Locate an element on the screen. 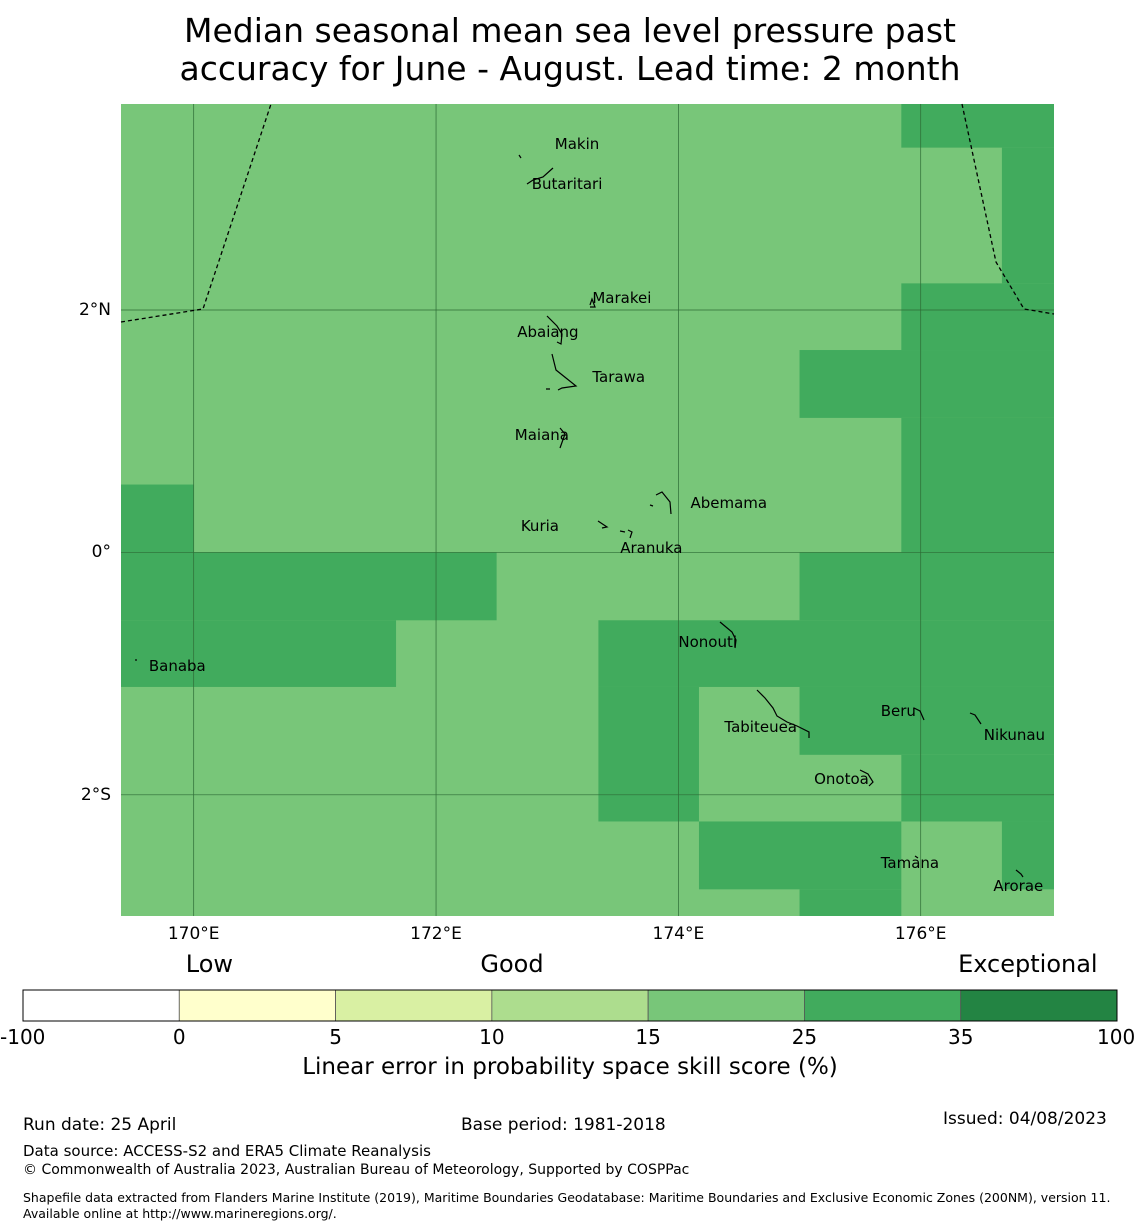 The width and height of the screenshot is (1140, 1230). colorbar-frame is located at coordinates (570, 1005).